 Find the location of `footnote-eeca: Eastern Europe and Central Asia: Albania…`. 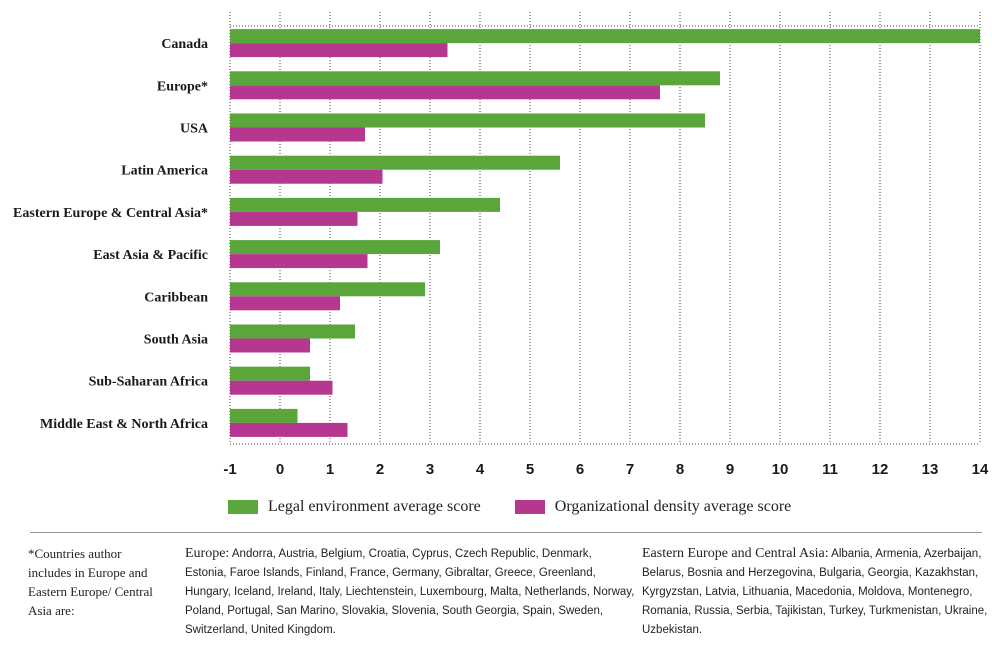

footnote-eeca: Eastern Europe and Central Asia: Albania… is located at coordinates (817, 592).